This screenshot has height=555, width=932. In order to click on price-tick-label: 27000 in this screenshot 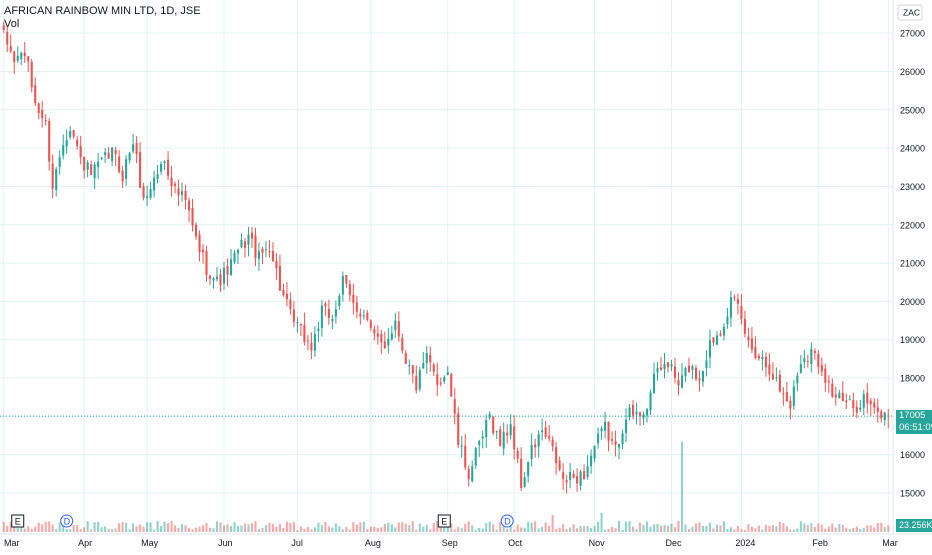, I will do `click(912, 34)`.